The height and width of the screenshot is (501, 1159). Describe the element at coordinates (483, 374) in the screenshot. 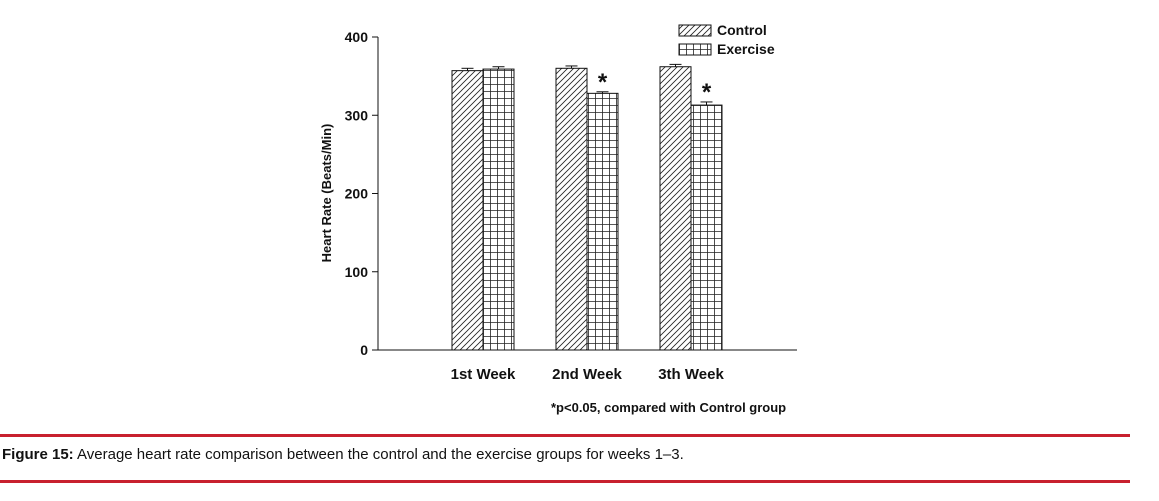

I see `category-label: 1st Week` at that location.